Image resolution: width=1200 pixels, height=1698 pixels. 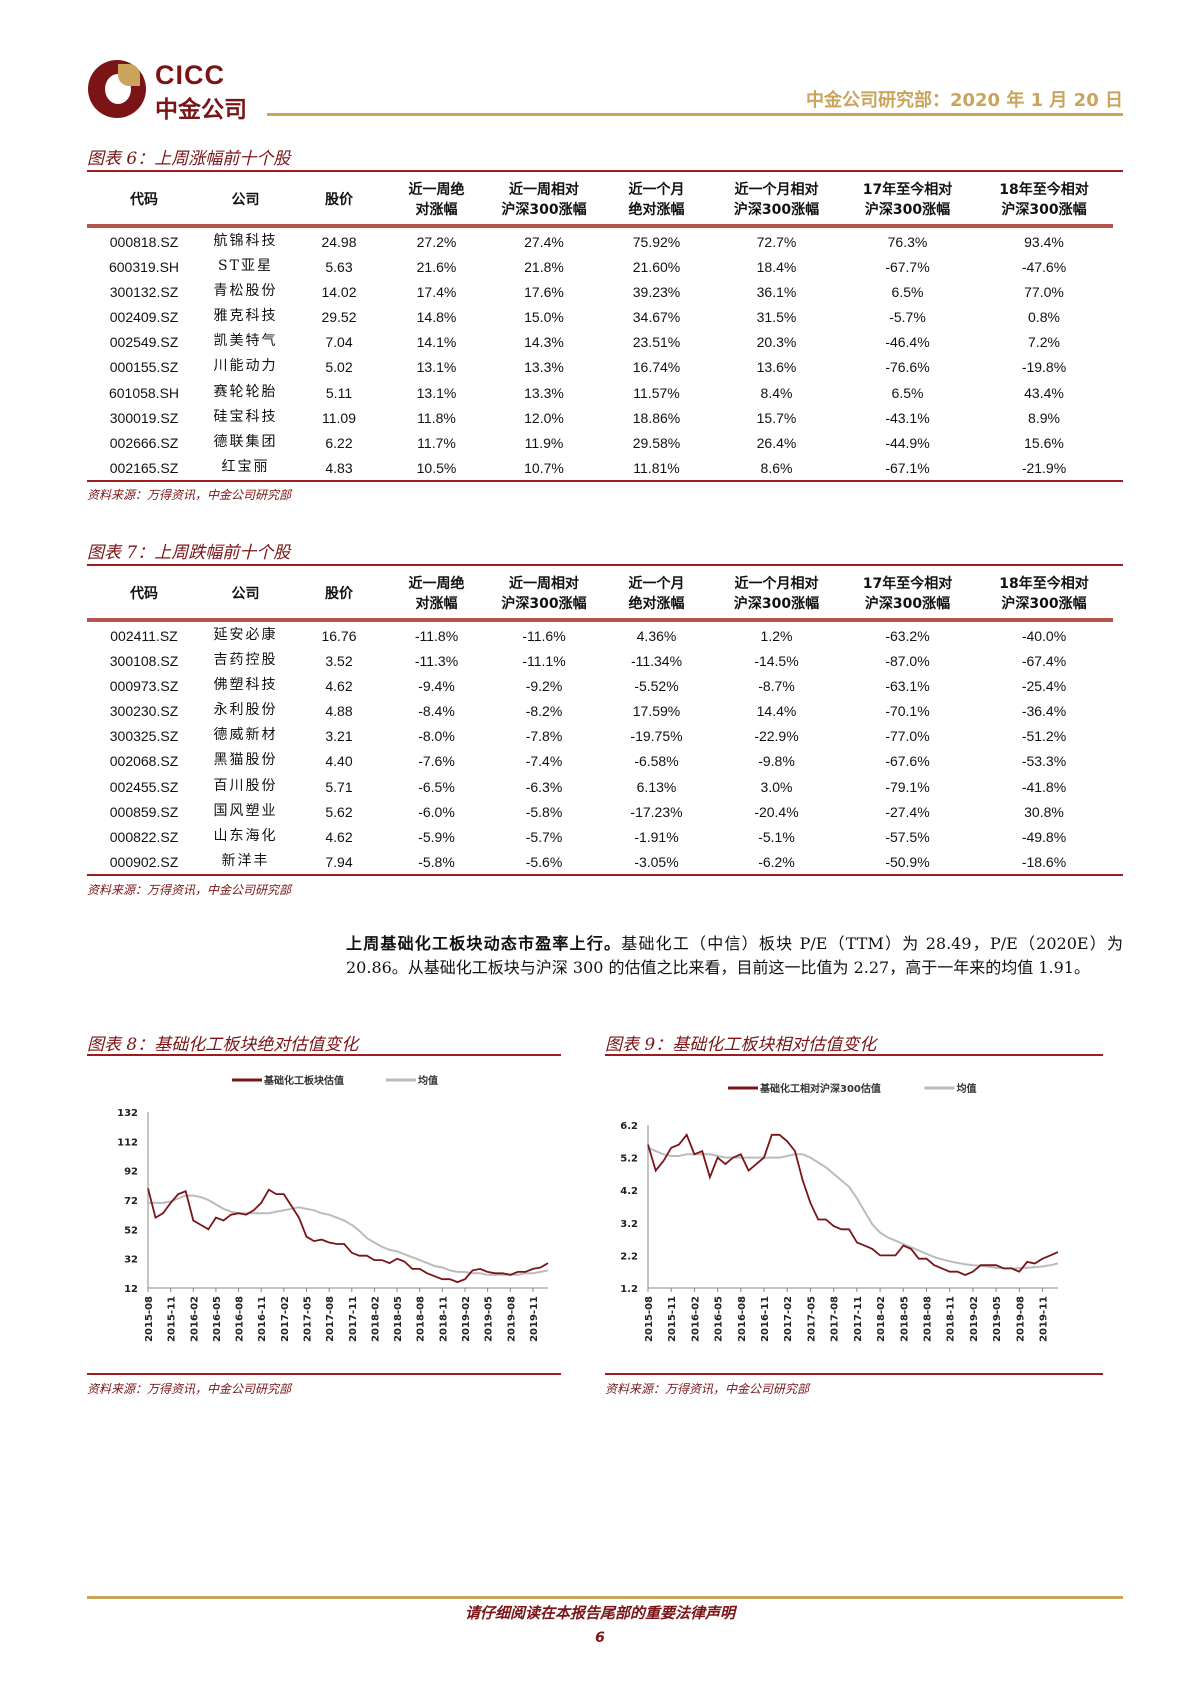 What do you see at coordinates (217, 1319) in the screenshot?
I see `x-tick-label: 2016-05` at bounding box center [217, 1319].